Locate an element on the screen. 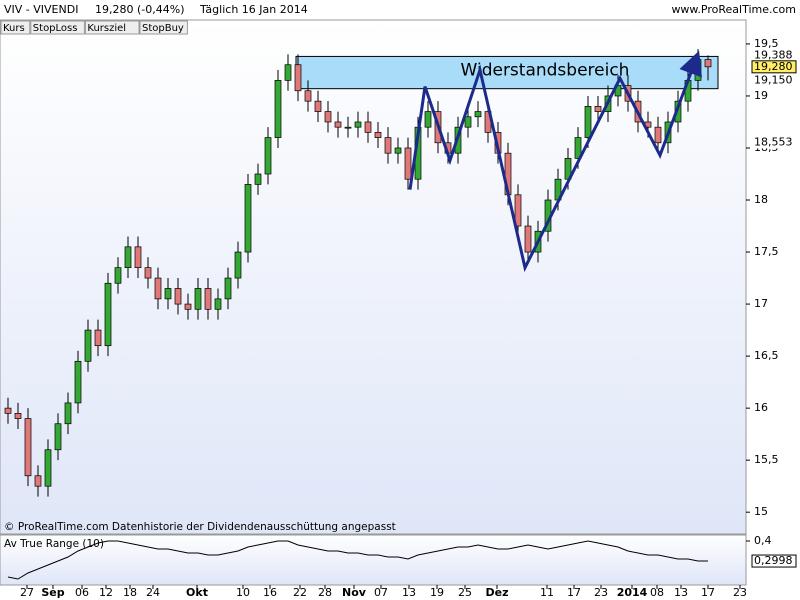 The width and height of the screenshot is (800, 600). x-tick-label: Okt is located at coordinates (197, 592).